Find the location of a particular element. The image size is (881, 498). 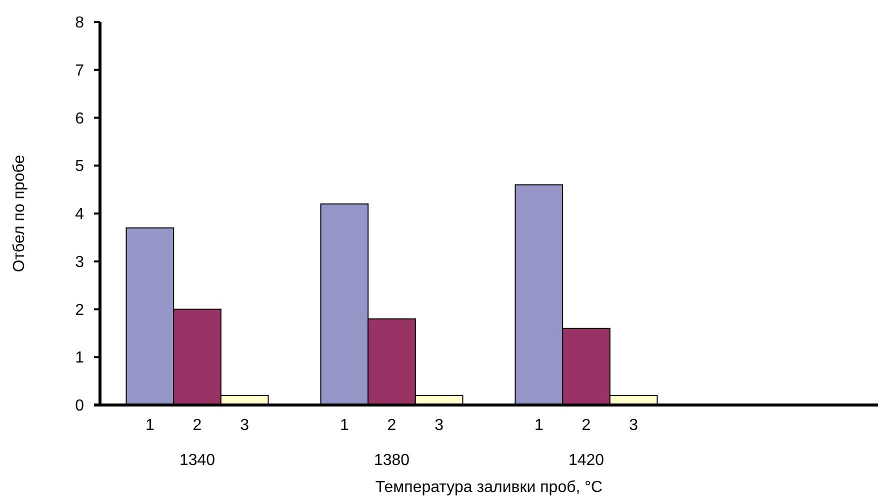

y-tick-label: 7 is located at coordinates (79, 71).